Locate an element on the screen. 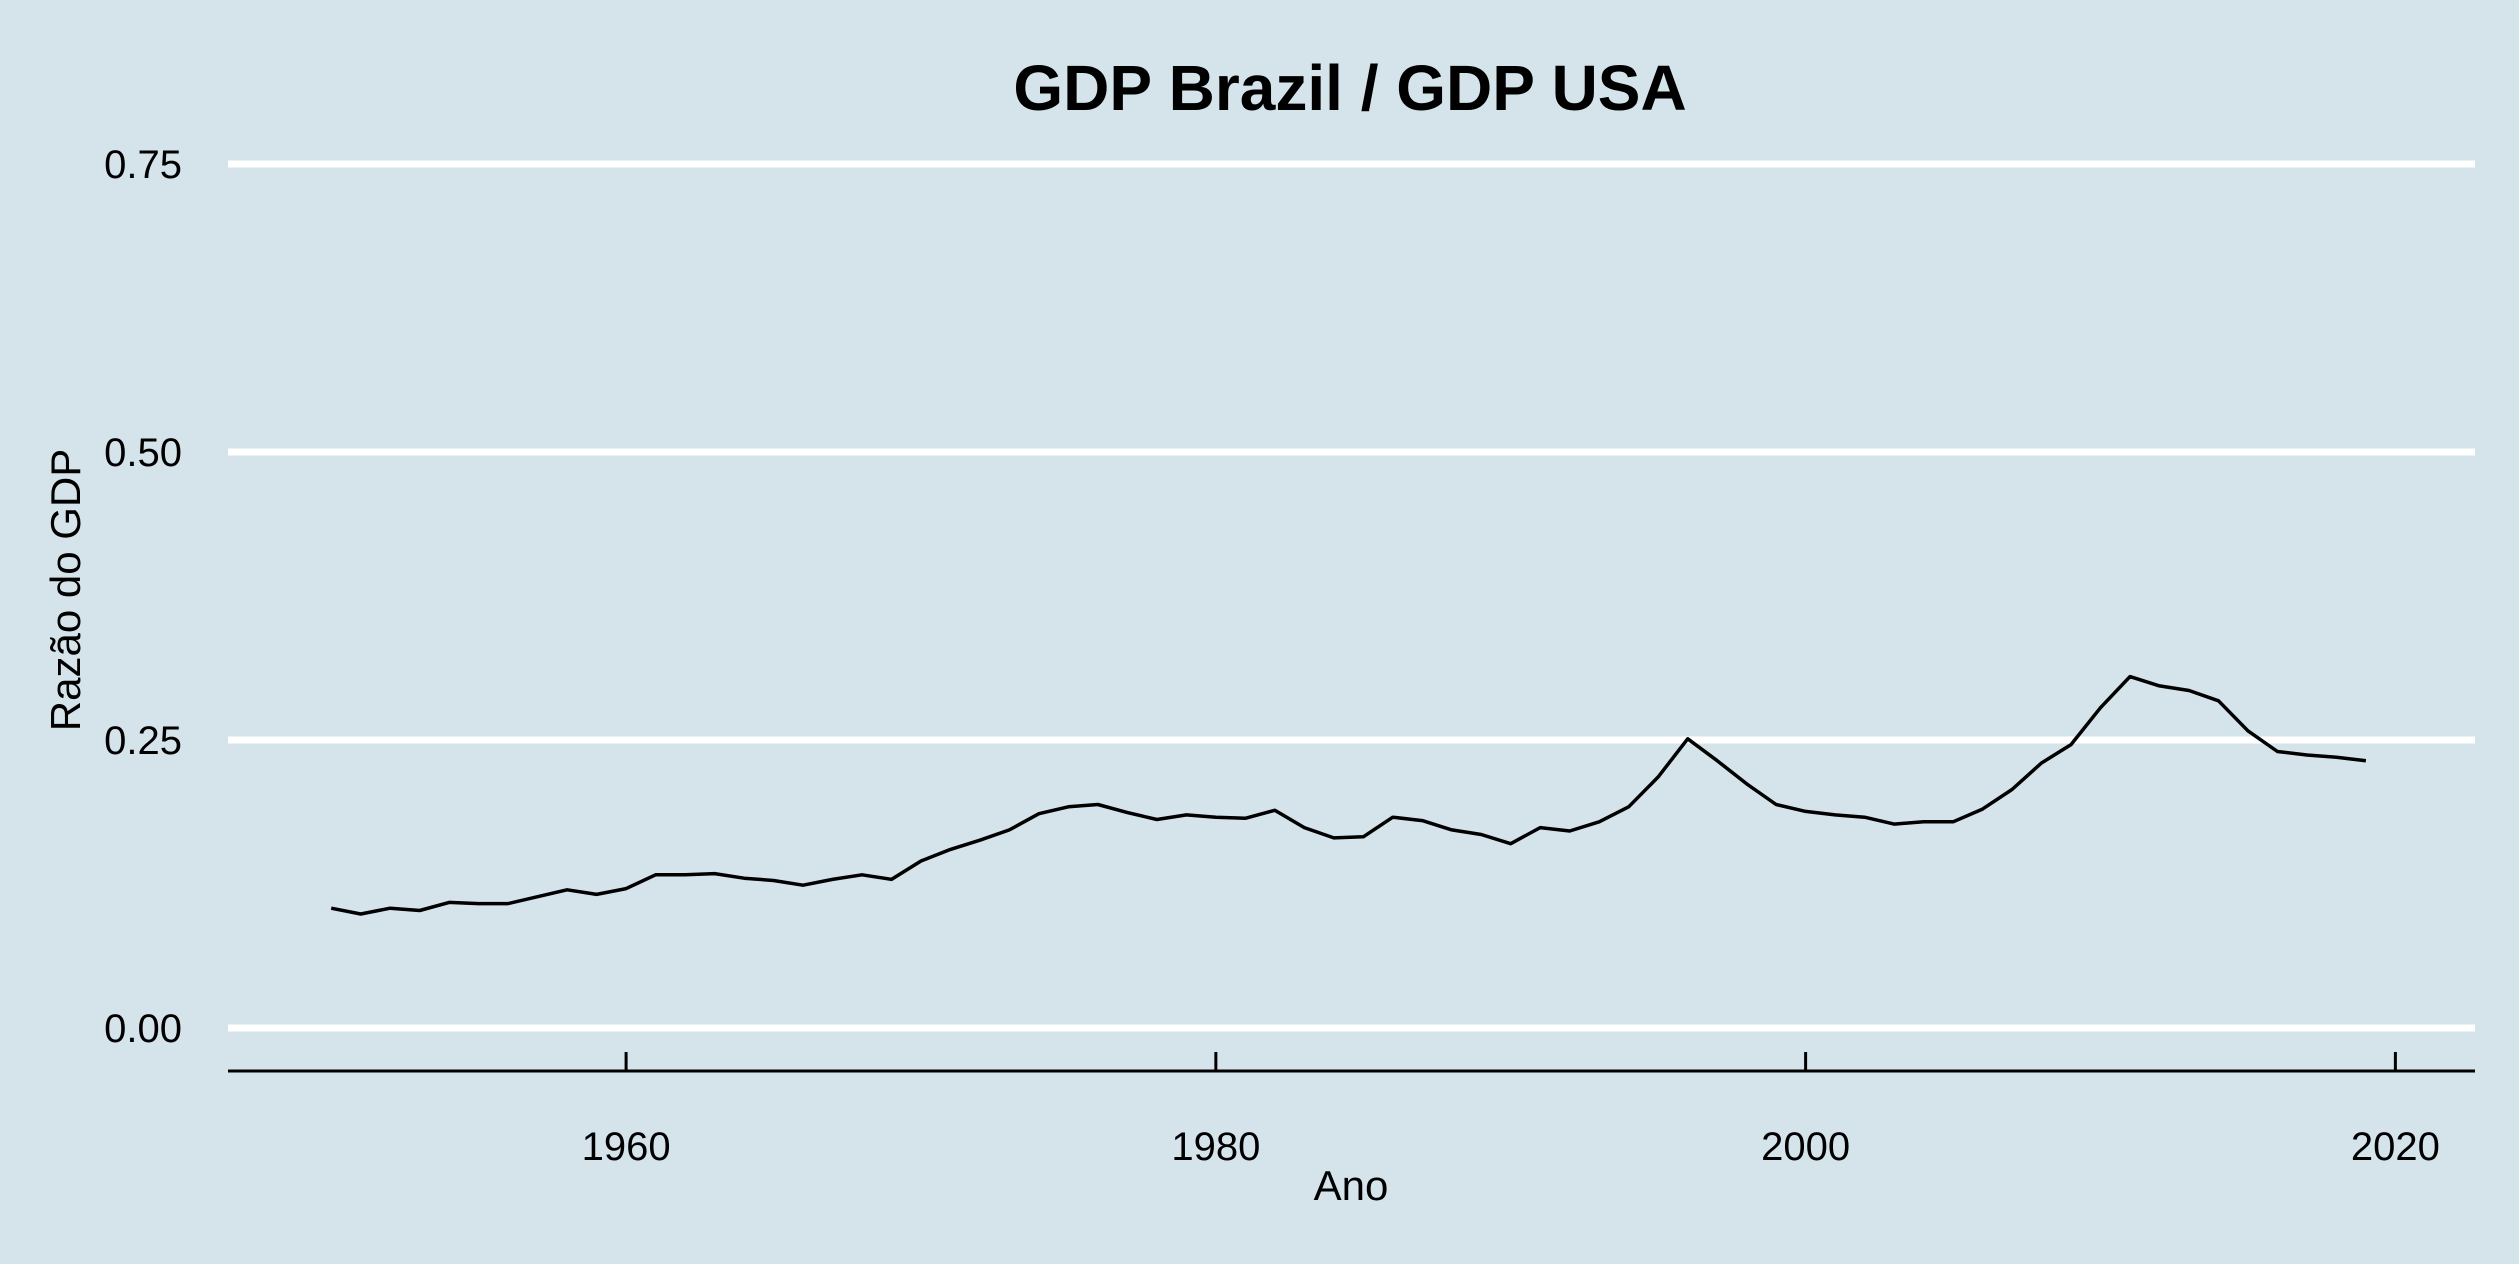  y-tick-label: 0.00 is located at coordinates (143, 1029).